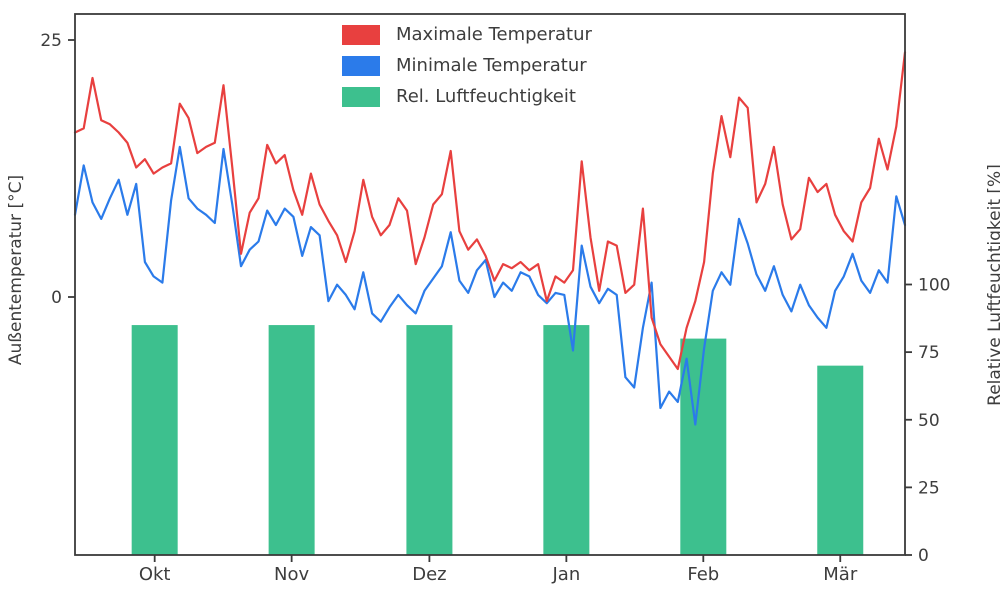 The width and height of the screenshot is (1000, 600). Describe the element at coordinates (51, 41) in the screenshot. I see `left-tick-label: 25` at that location.